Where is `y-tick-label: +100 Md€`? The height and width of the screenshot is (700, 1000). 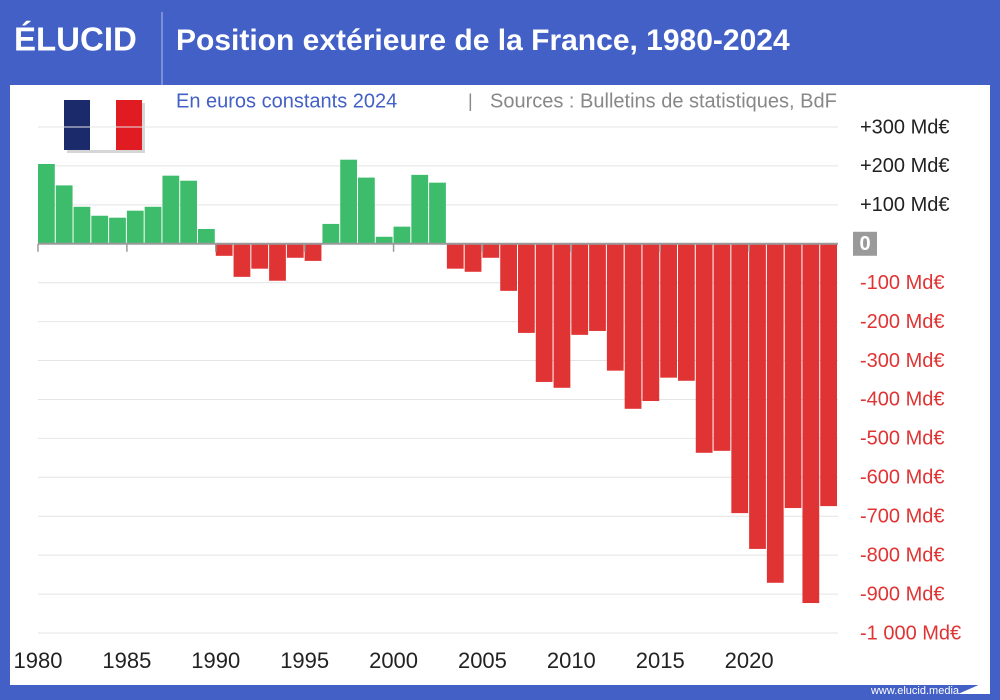 y-tick-label: +100 Md€ is located at coordinates (905, 205).